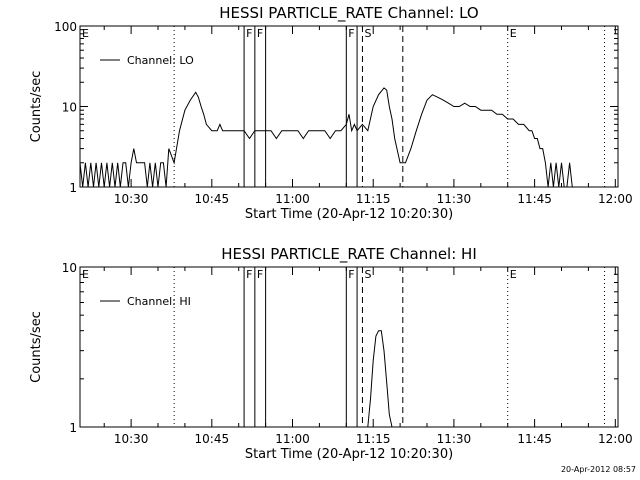 This screenshot has height=480, width=640. I want to click on legend-label: Channel: HI, so click(159, 301).